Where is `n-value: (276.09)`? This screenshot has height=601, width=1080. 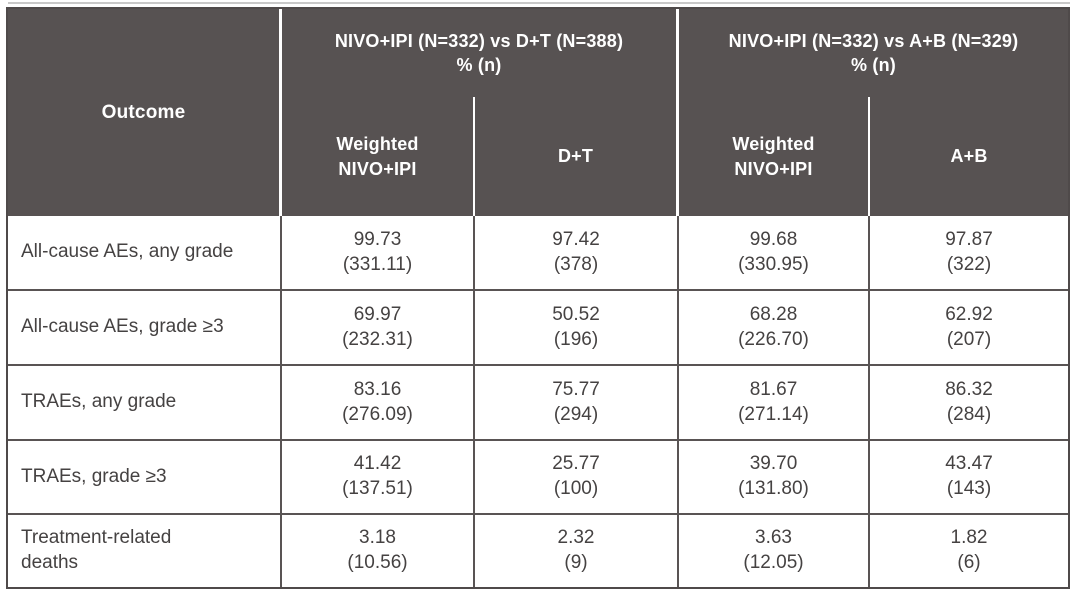
n-value: (276.09) is located at coordinates (377, 414).